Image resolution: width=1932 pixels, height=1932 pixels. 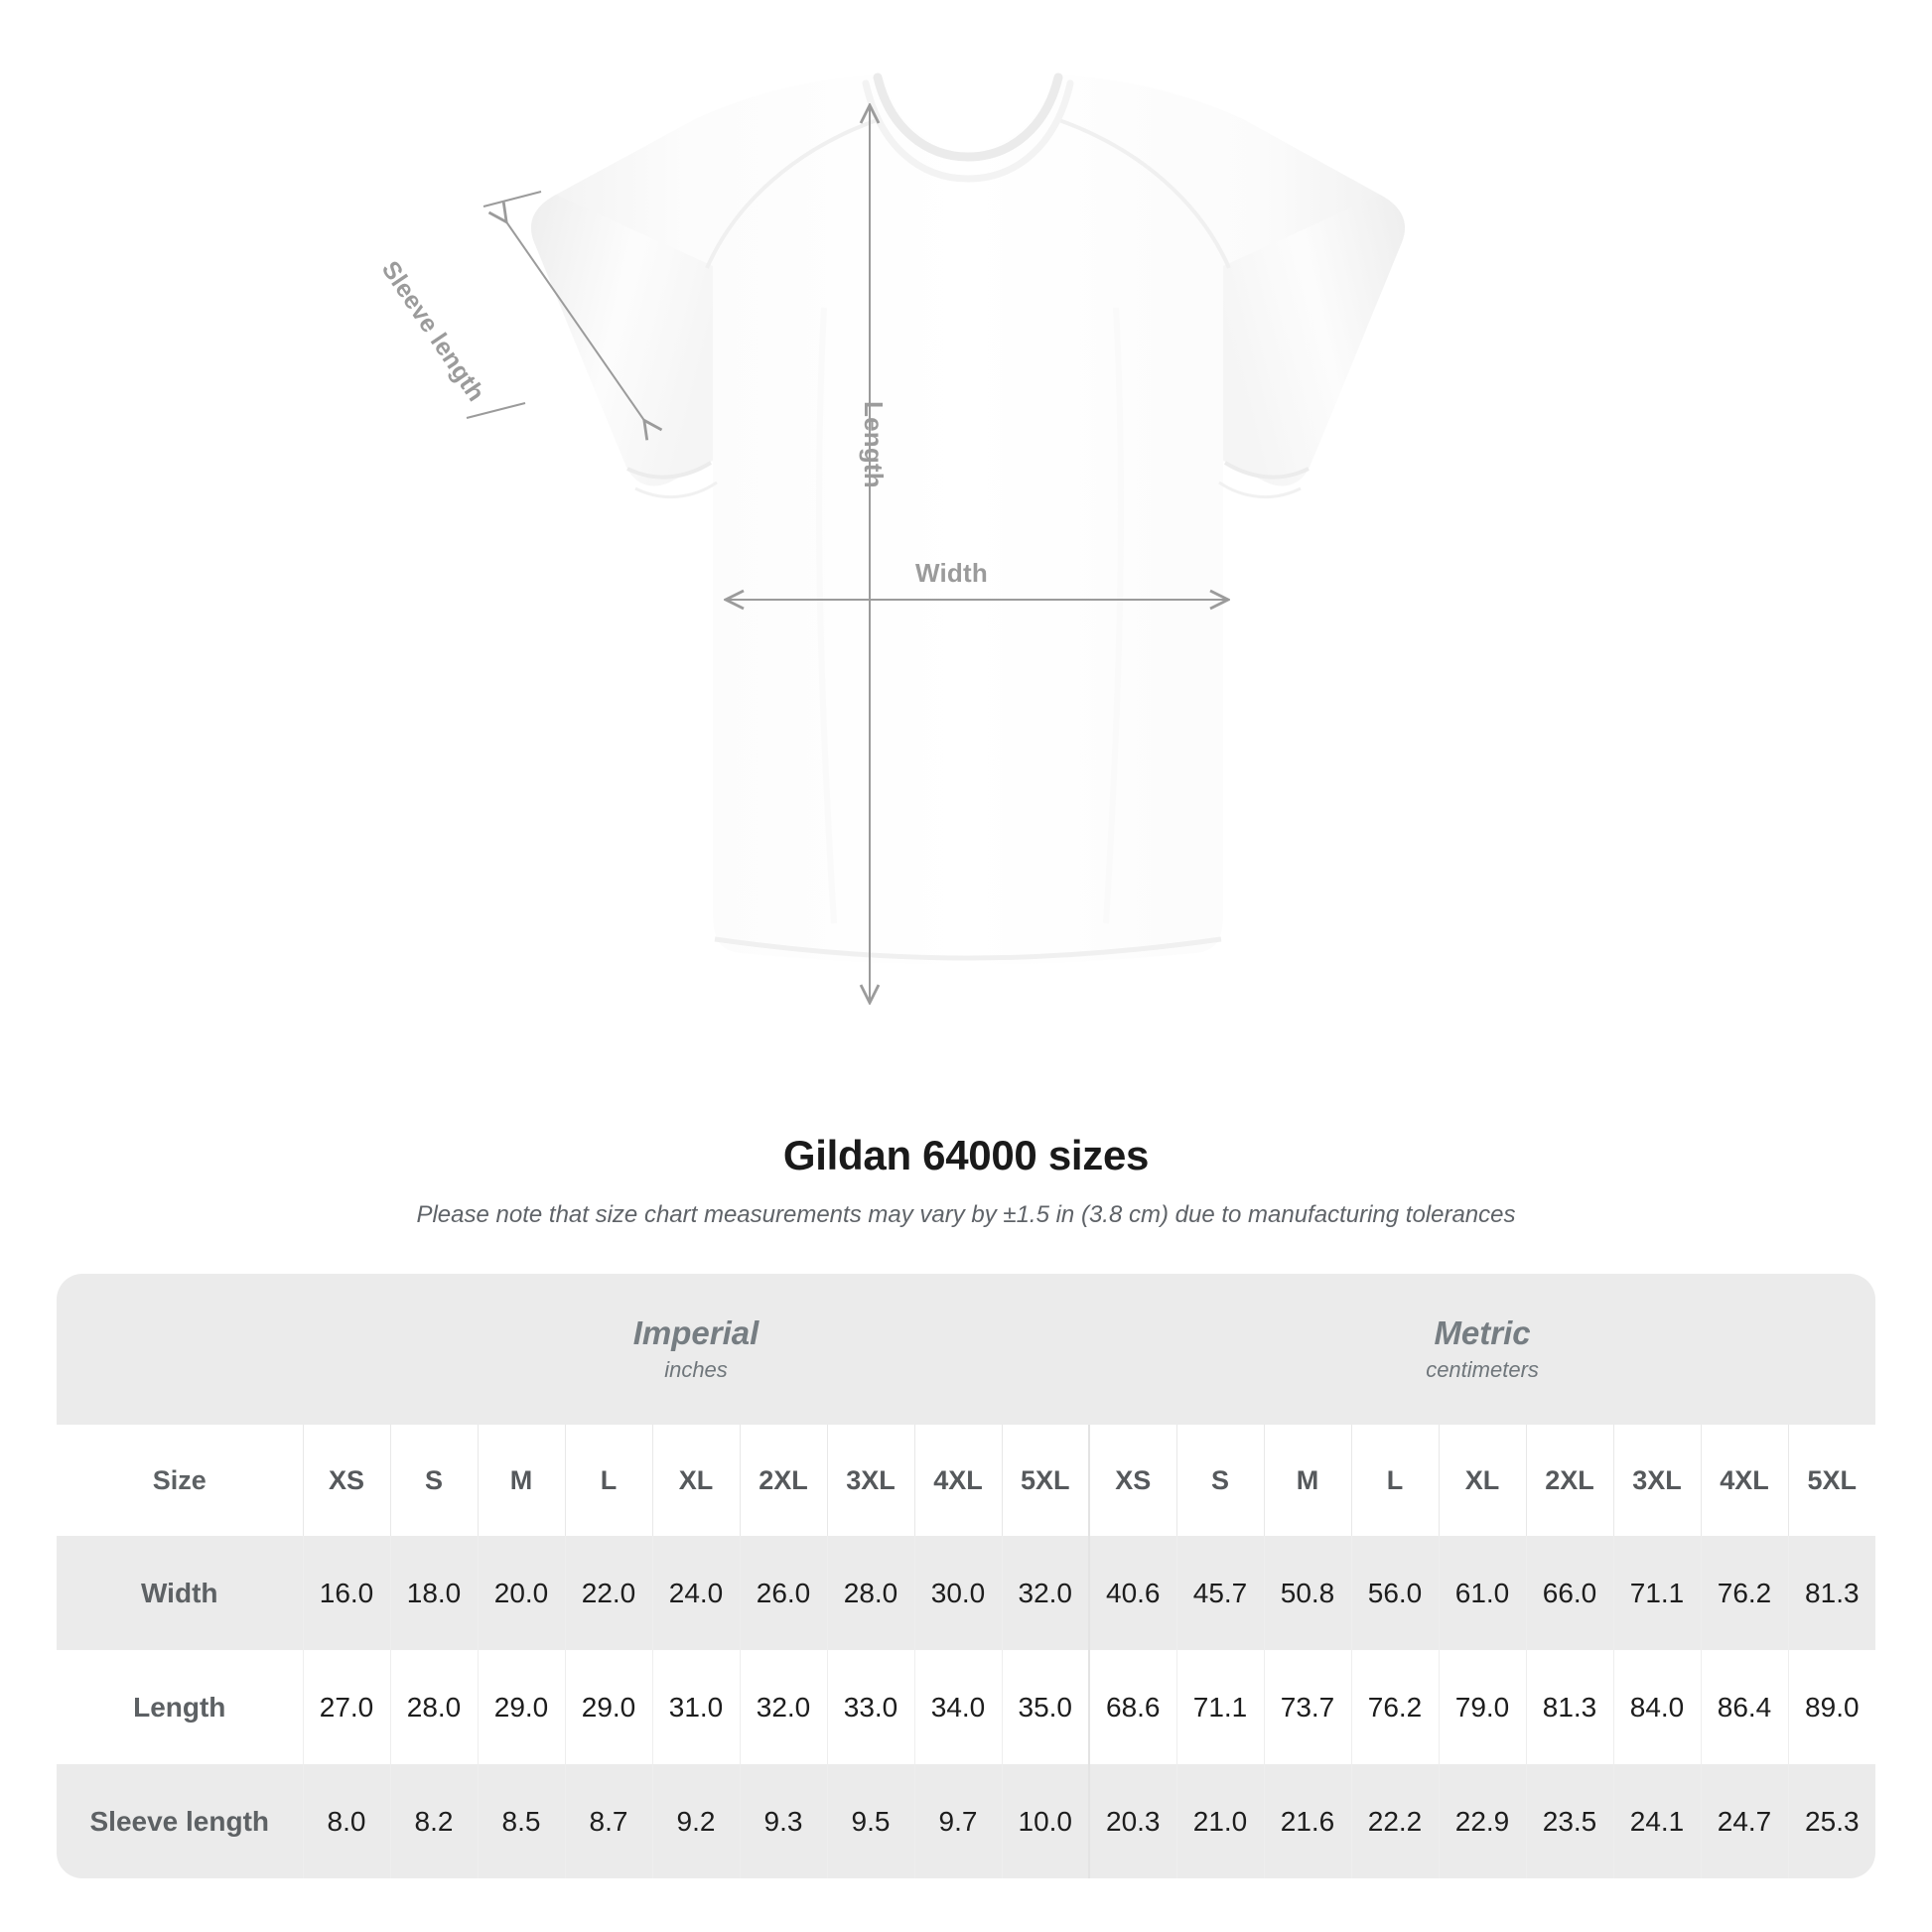 What do you see at coordinates (1307, 1593) in the screenshot?
I see `cell-width-met-m: 50.8` at bounding box center [1307, 1593].